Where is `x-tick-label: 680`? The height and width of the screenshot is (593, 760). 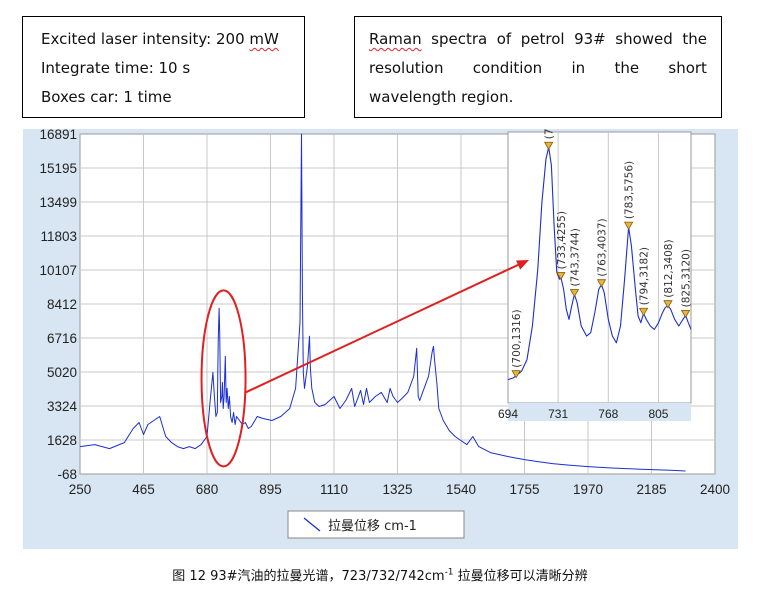 x-tick-label: 680 is located at coordinates (207, 489).